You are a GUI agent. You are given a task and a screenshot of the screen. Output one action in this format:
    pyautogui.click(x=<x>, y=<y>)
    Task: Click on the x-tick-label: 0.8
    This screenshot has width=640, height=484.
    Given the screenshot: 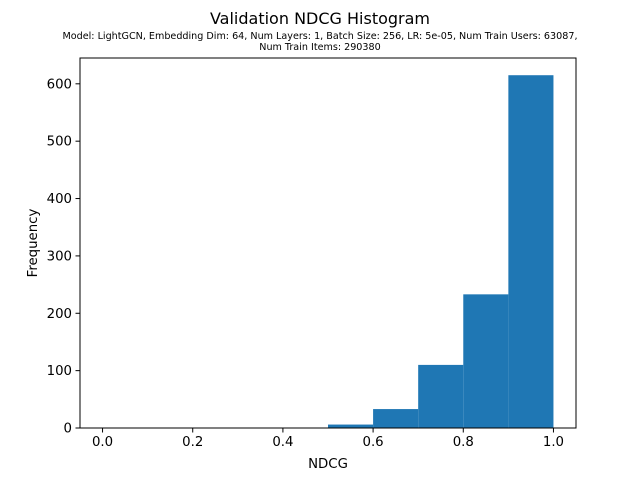 What is the action you would take?
    pyautogui.click(x=463, y=442)
    